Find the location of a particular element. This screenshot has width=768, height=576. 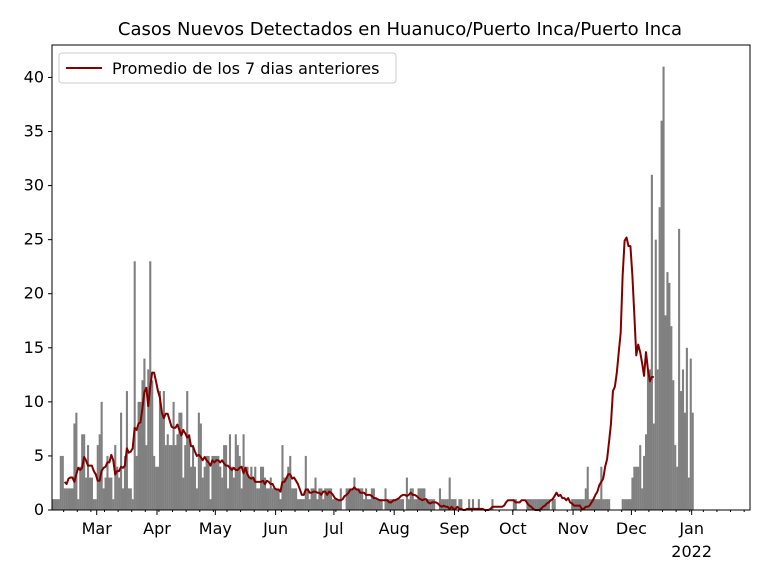

y-tick-label-15: 15 is located at coordinates (34, 347).